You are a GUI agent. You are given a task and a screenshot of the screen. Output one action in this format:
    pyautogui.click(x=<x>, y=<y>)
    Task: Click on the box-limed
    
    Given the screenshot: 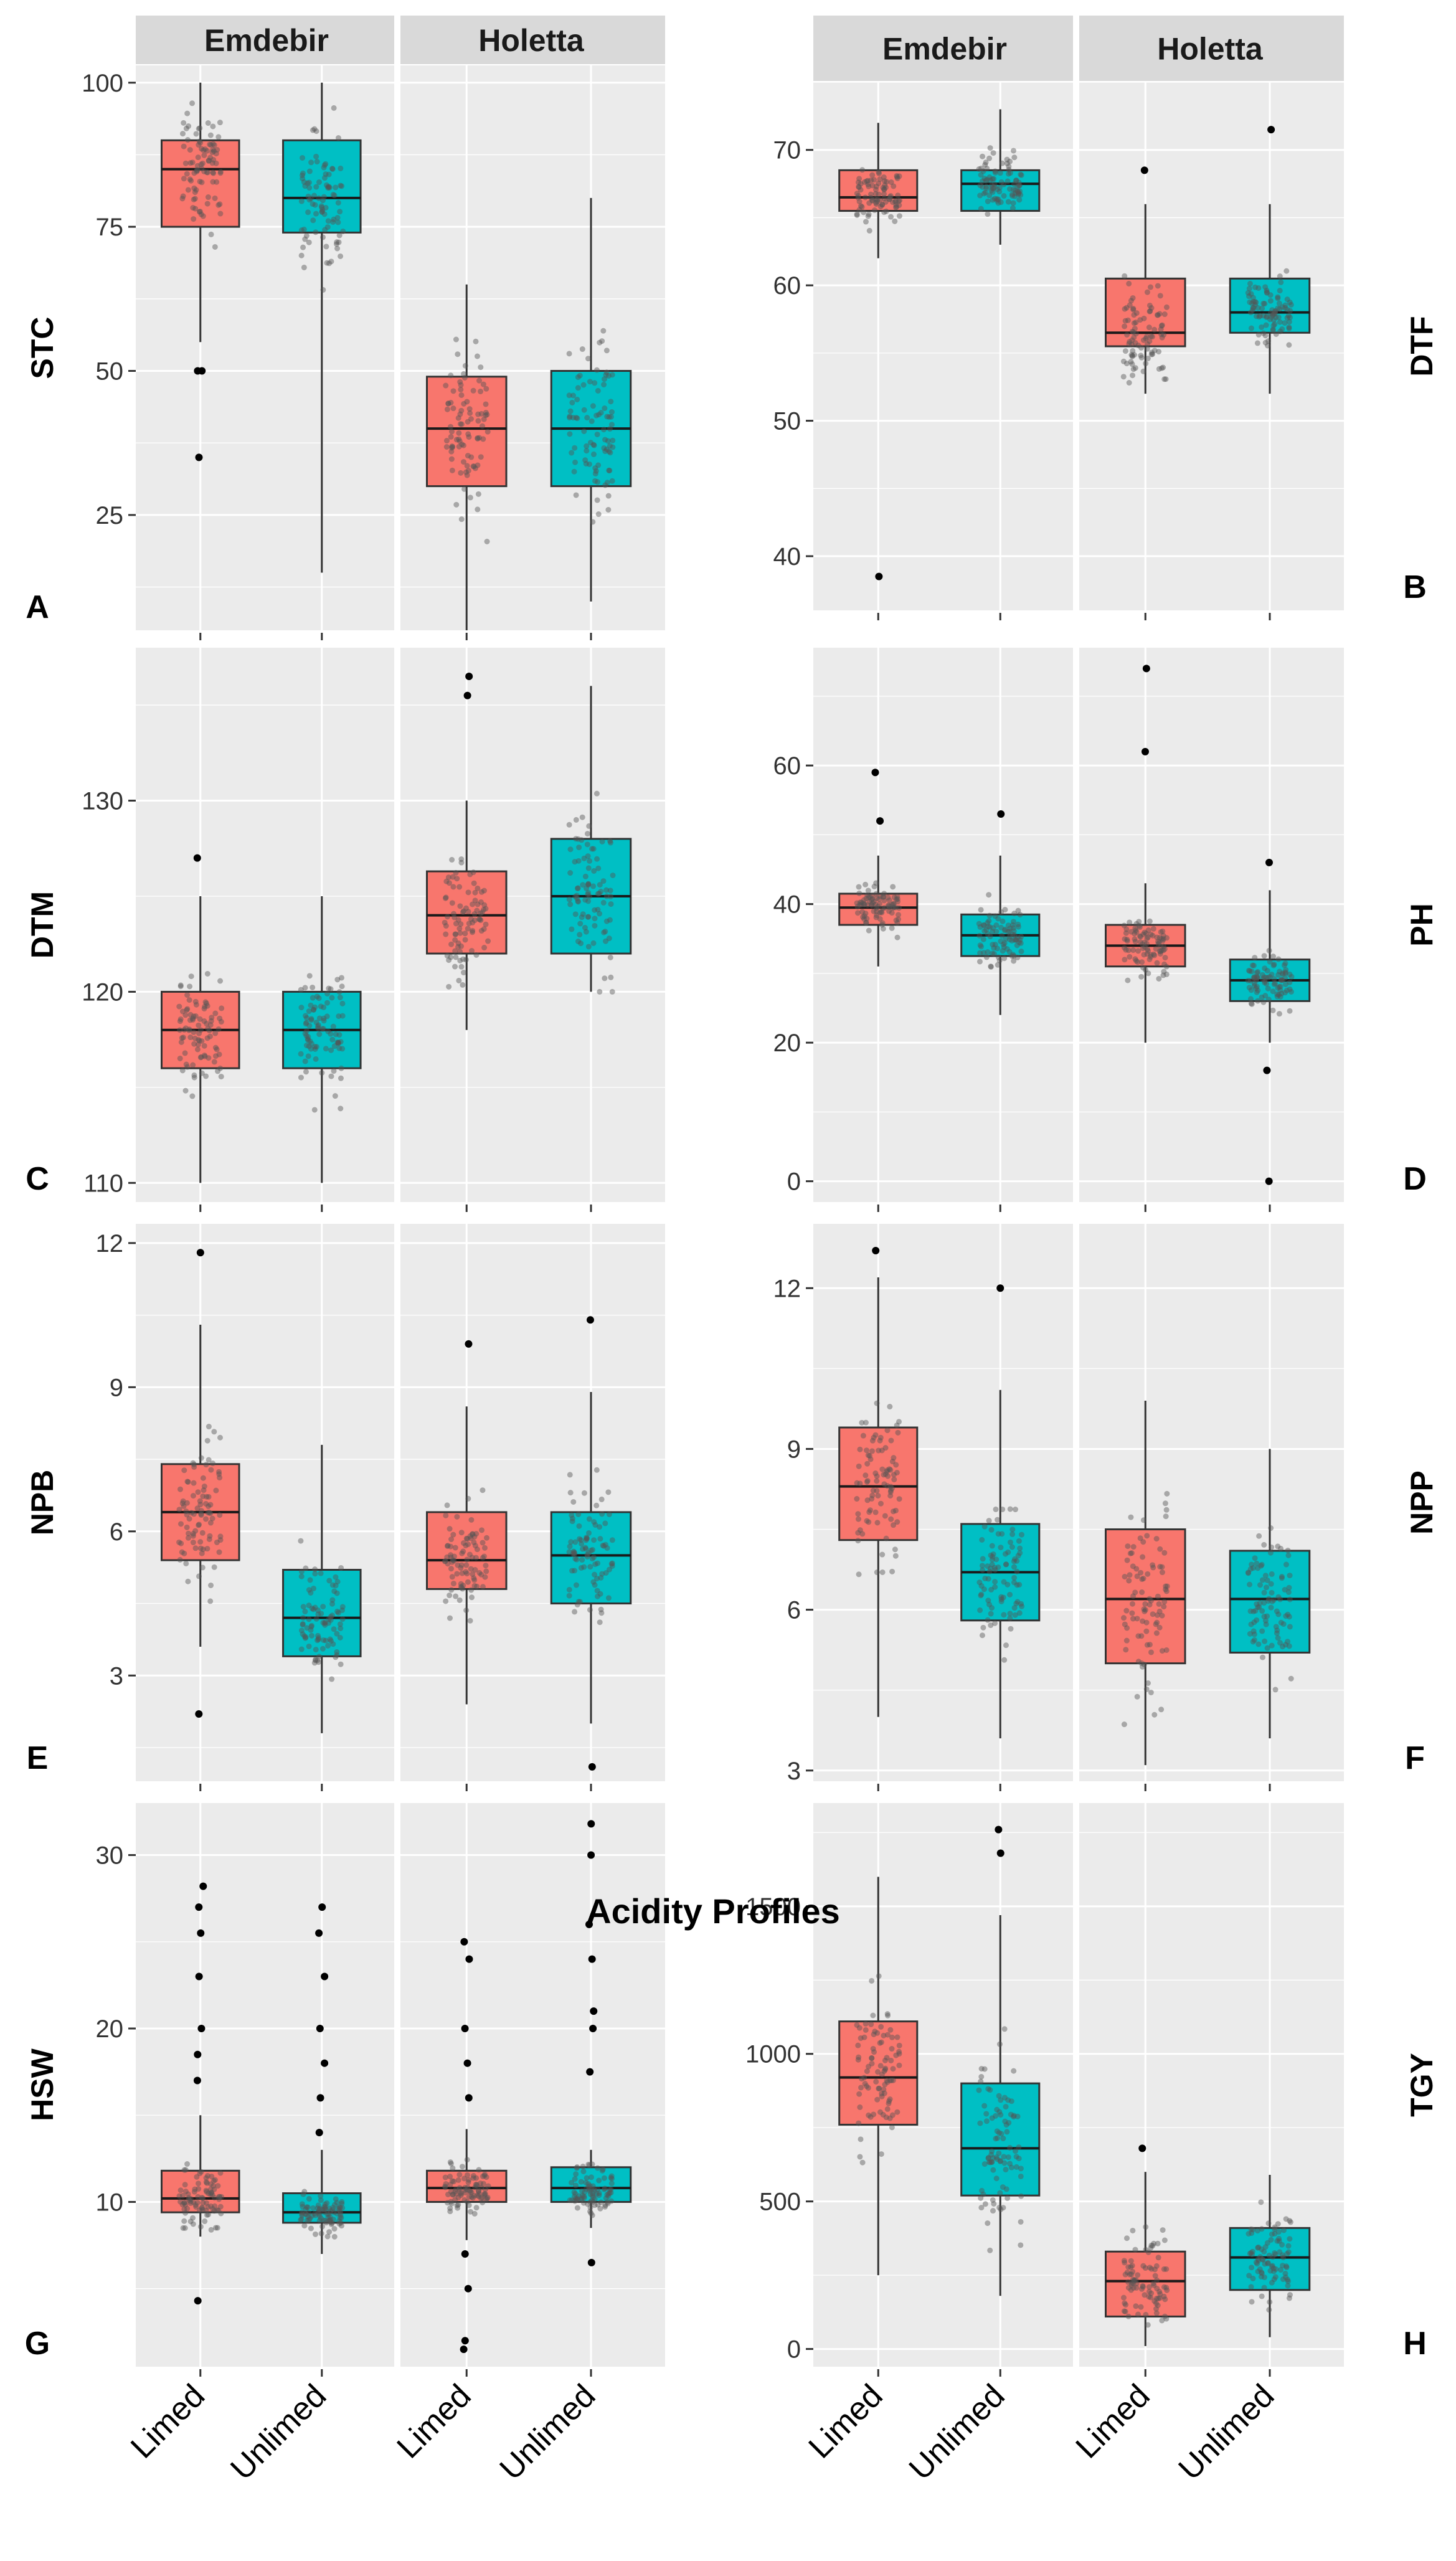 What is the action you would take?
    pyautogui.click(x=879, y=909)
    